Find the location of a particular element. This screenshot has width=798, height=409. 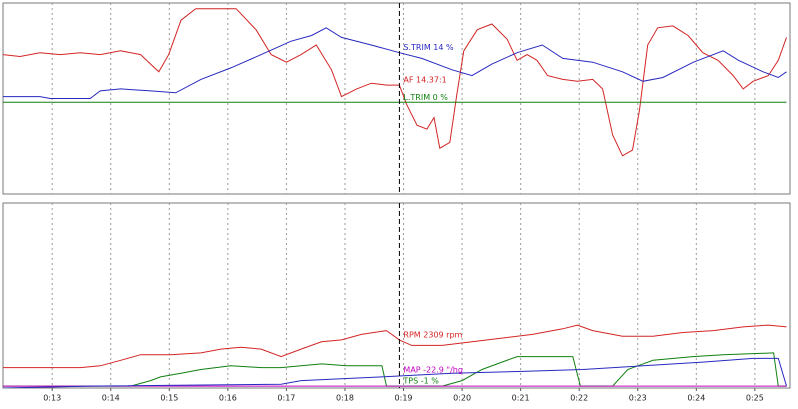

x-tick-label: 0:25 is located at coordinates (755, 398).